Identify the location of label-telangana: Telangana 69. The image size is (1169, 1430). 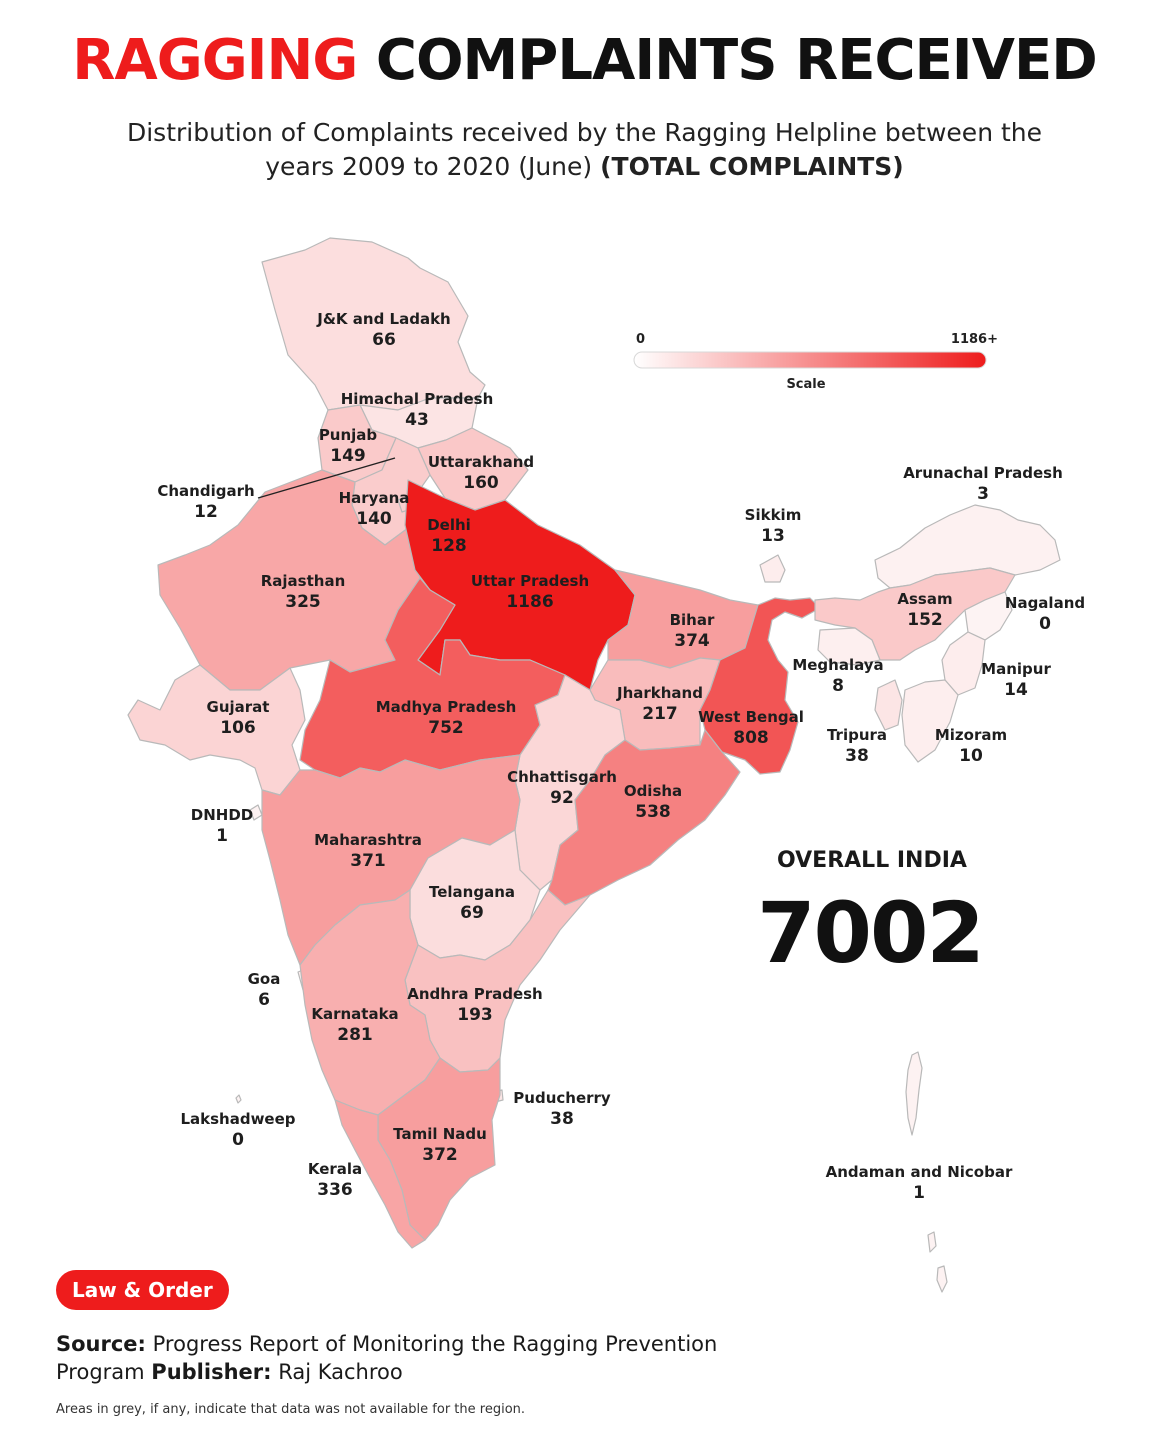
(472, 903).